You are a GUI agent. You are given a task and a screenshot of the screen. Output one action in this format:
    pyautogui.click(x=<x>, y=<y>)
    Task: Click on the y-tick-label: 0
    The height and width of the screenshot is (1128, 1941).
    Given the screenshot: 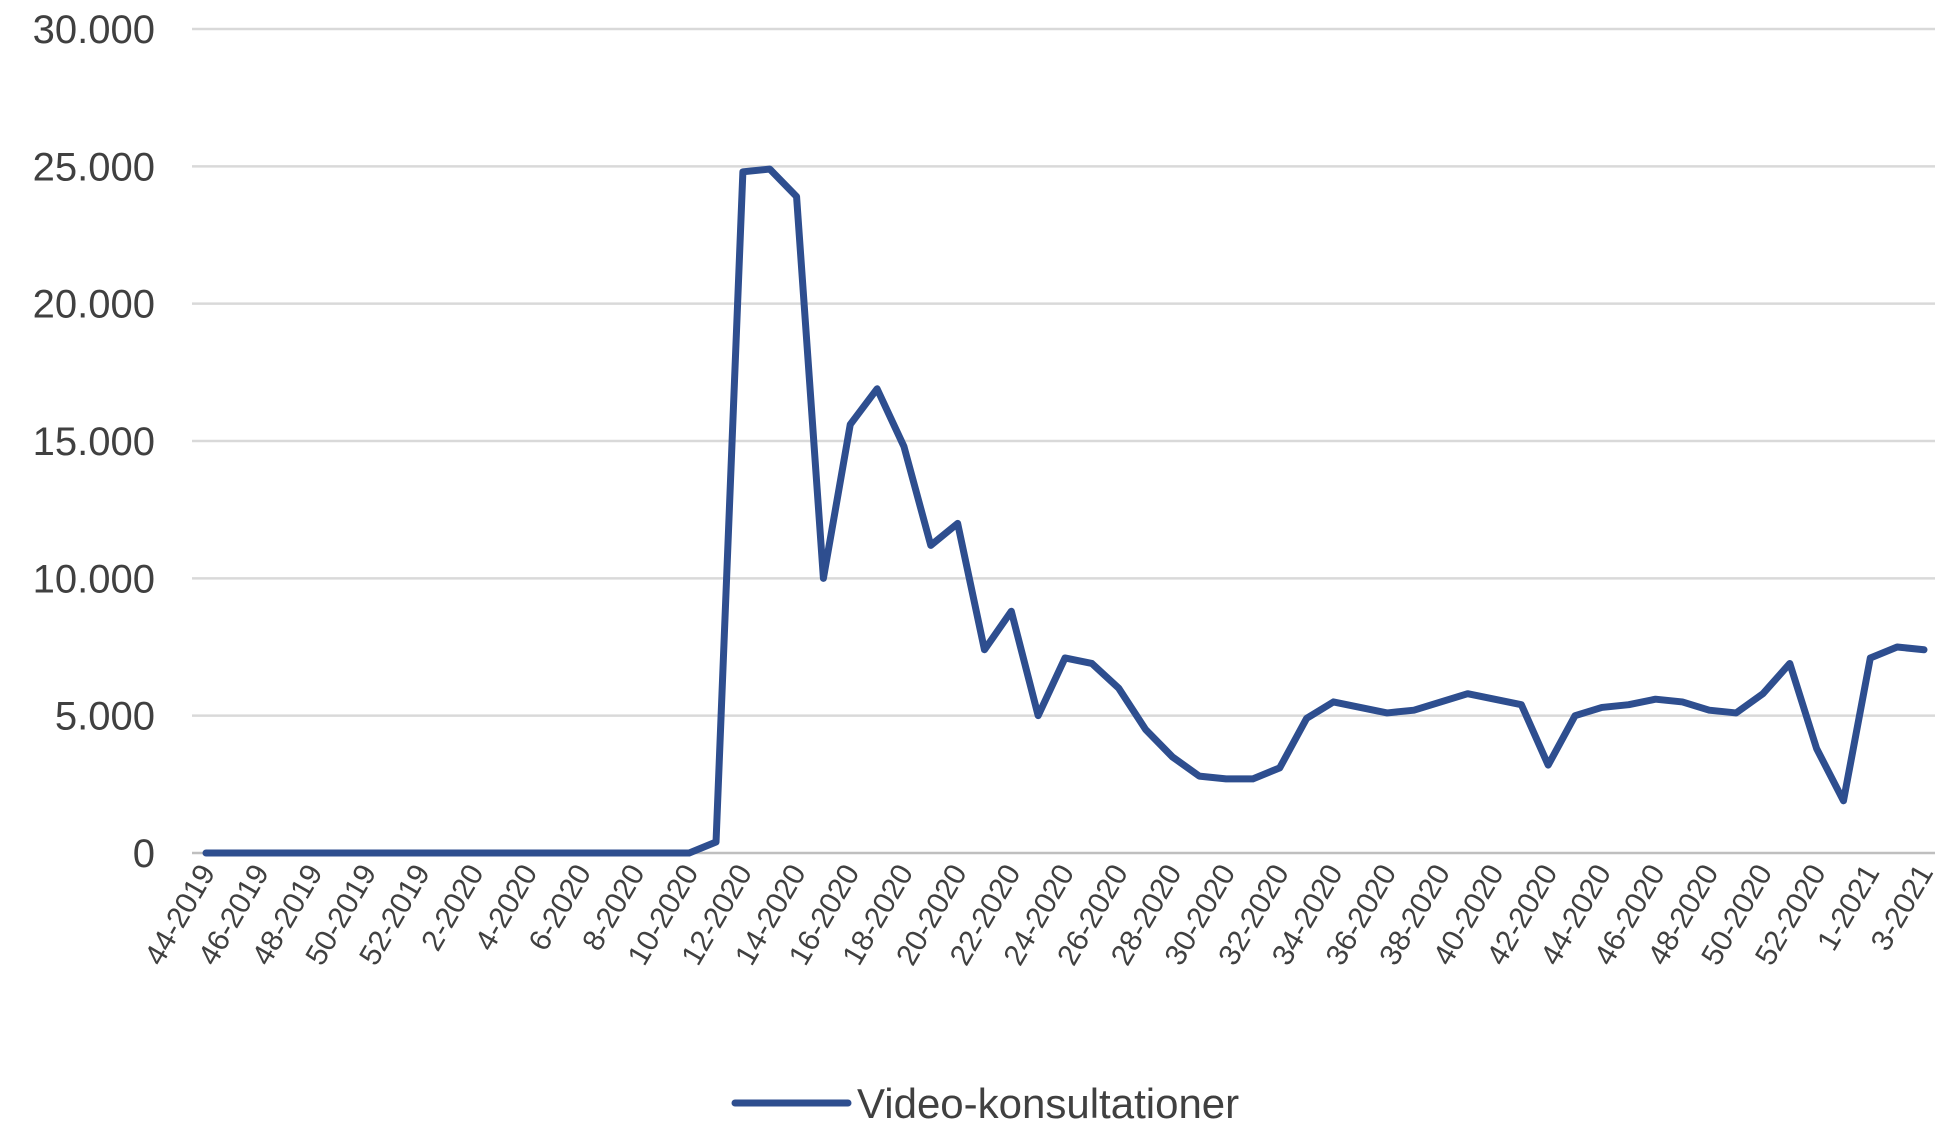 What is the action you would take?
    pyautogui.click(x=144, y=854)
    